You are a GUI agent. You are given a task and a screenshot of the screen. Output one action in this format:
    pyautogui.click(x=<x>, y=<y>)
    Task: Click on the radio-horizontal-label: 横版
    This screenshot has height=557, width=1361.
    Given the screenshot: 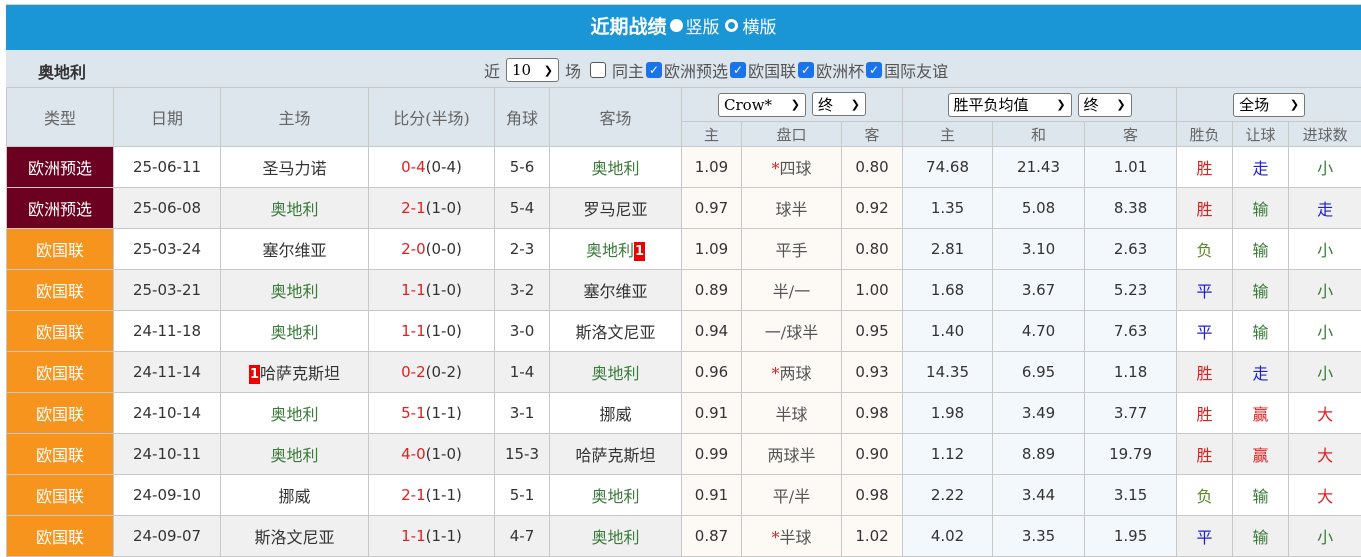 What is the action you would take?
    pyautogui.click(x=760, y=28)
    